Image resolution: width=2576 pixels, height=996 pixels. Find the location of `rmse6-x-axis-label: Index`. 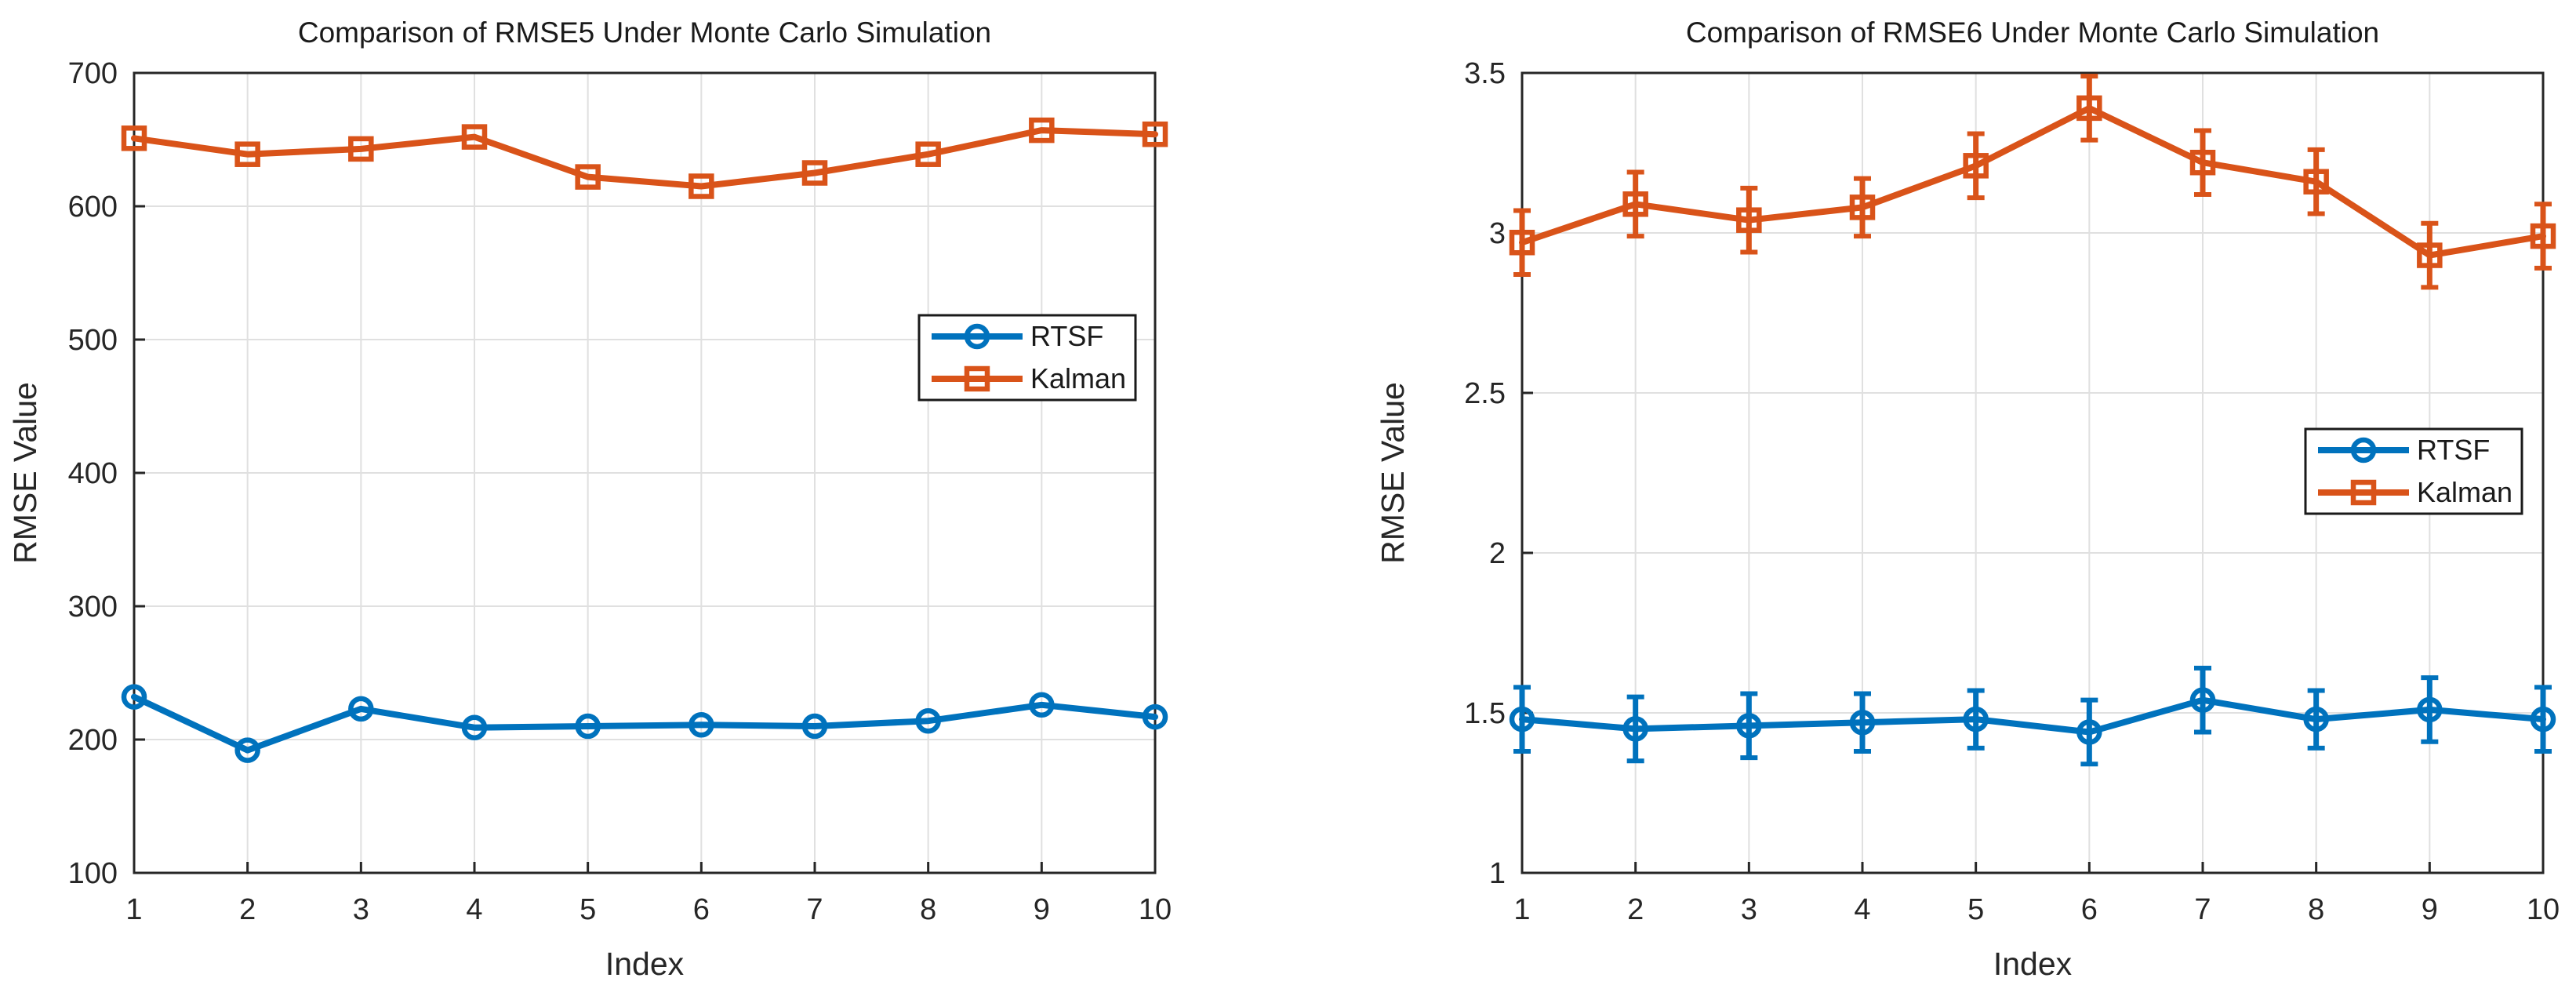

rmse6-x-axis-label: Index is located at coordinates (2033, 964).